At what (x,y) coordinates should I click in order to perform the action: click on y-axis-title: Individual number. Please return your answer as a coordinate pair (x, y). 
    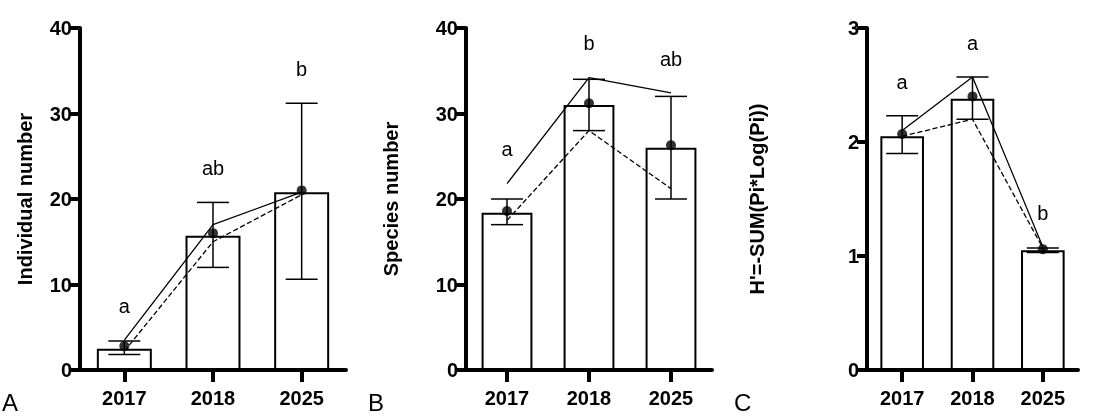
    Looking at the image, I should click on (25, 199).